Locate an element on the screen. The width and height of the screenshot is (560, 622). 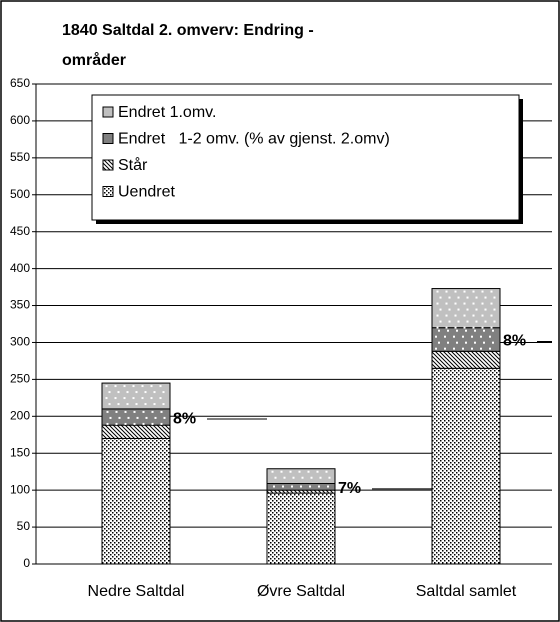
y-tick-label: 250 is located at coordinates (20, 379).